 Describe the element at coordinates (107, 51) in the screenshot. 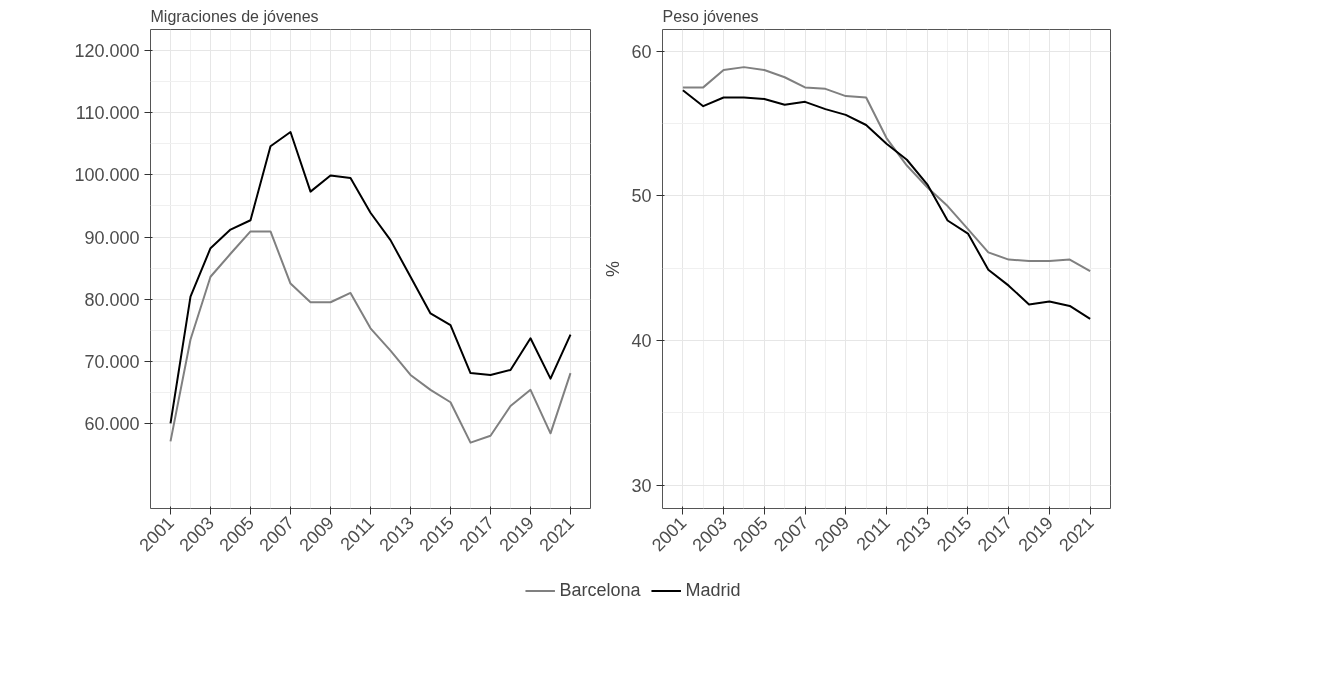

I see `y-tick-label: 120.000` at that location.